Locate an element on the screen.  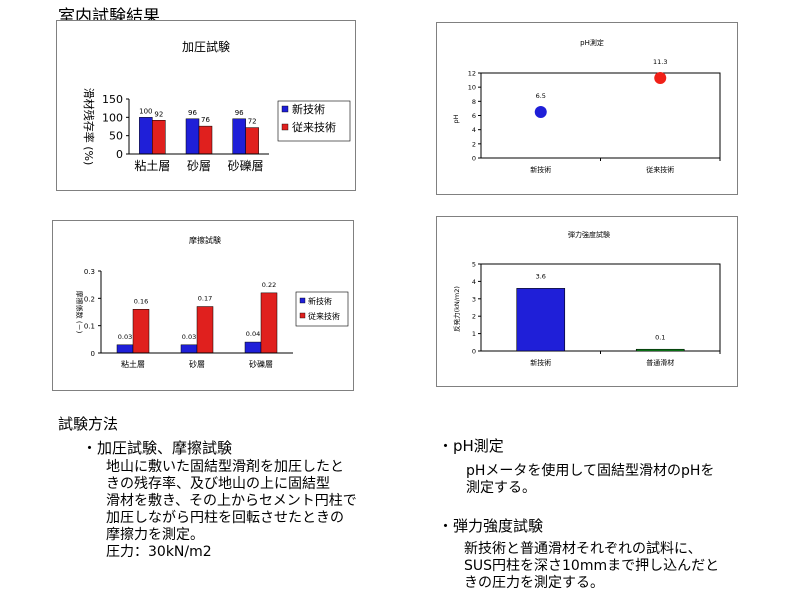
data-label: 0.16 is located at coordinates (141, 301).